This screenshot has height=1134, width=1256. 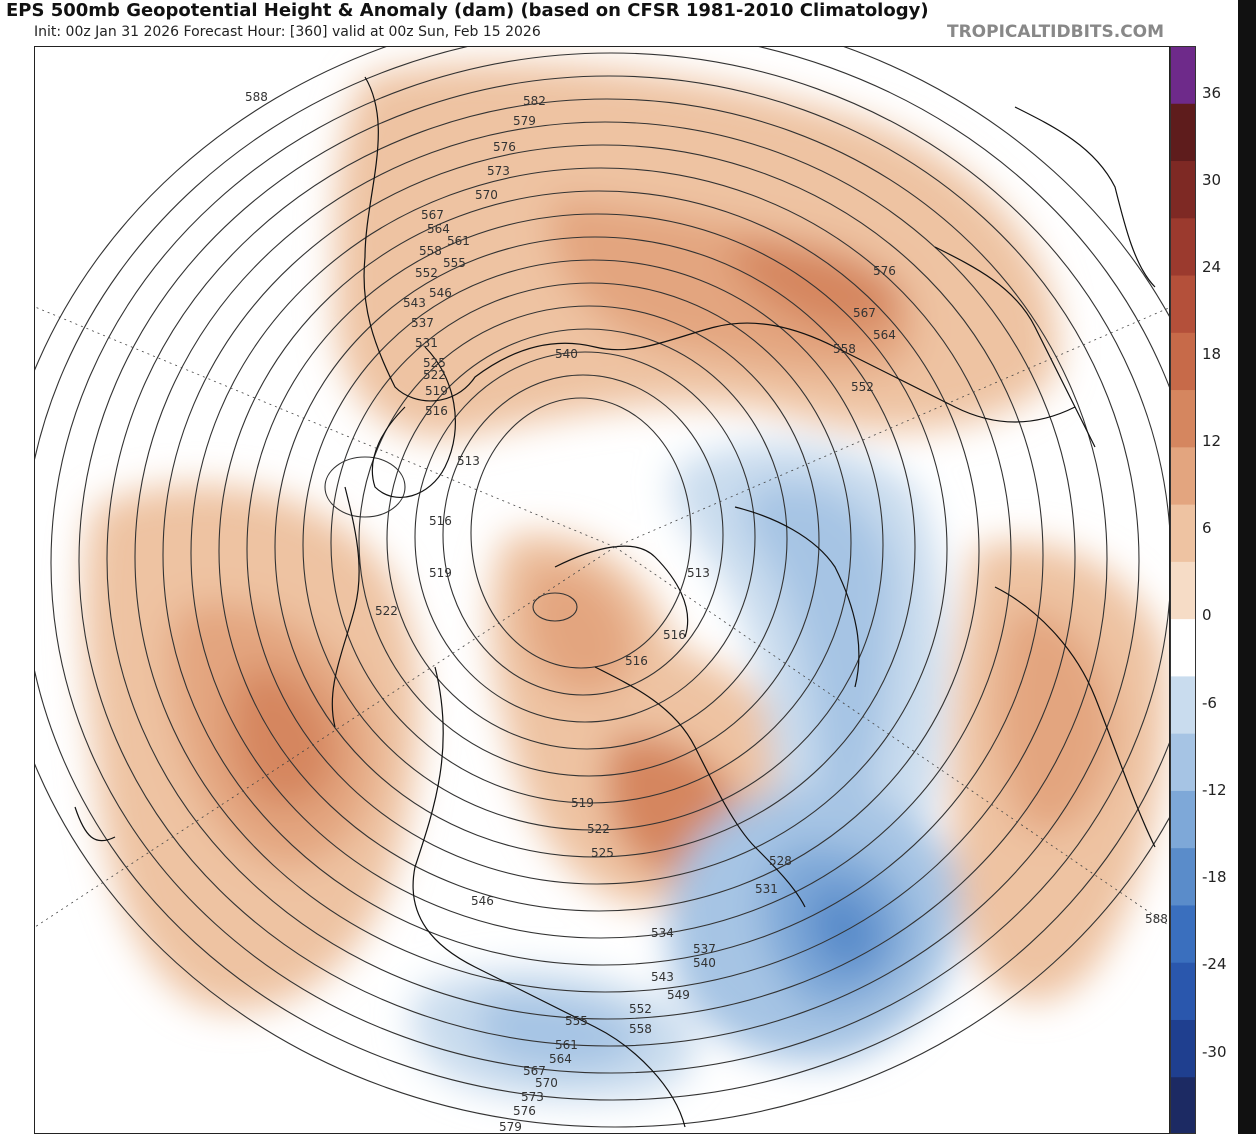 What do you see at coordinates (678, 995) in the screenshot?
I see `contour-label: 549` at bounding box center [678, 995].